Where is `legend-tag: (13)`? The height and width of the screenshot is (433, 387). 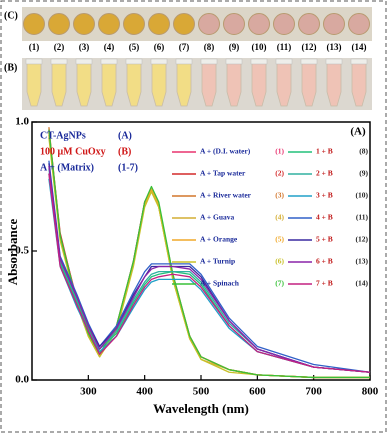
legend-tag: (13) is located at coordinates (362, 261).